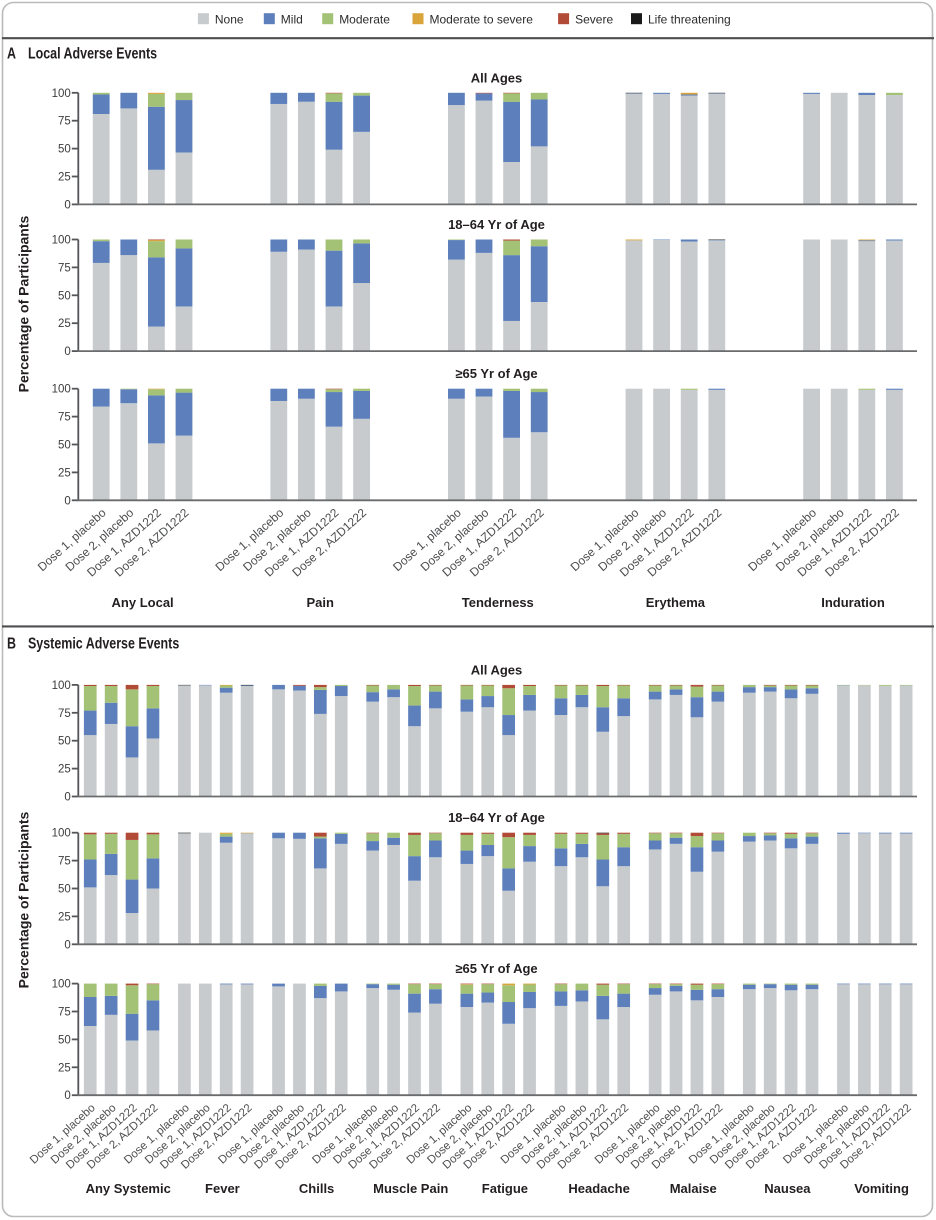 This screenshot has width=936, height=1220. Describe the element at coordinates (676, 602) in the screenshot. I see `svg-text: Erythema` at that location.